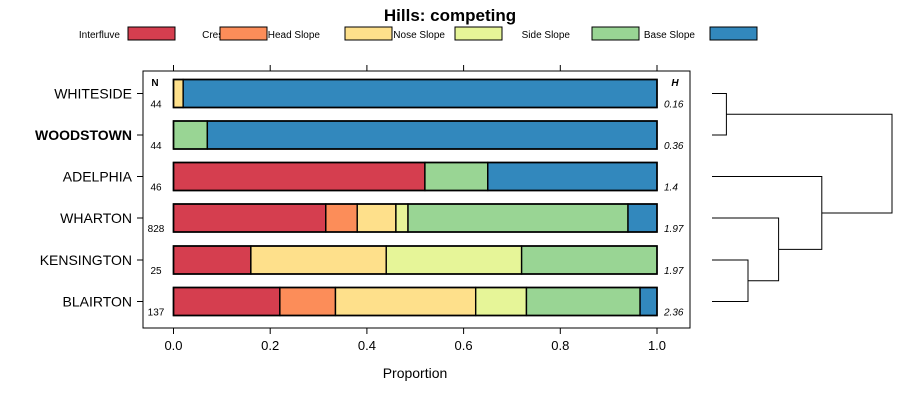 This screenshot has width=900, height=400. Describe the element at coordinates (270, 345) in the screenshot. I see `x-tick-label-1: 0.2` at that location.